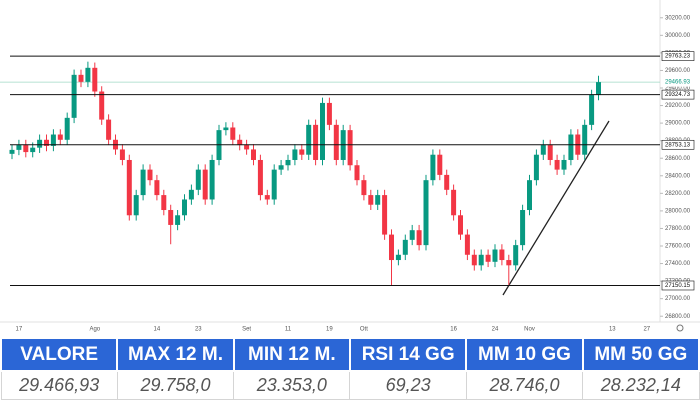  Describe the element at coordinates (678, 159) in the screenshot. I see `y-tick-label: 28600.00` at that location.